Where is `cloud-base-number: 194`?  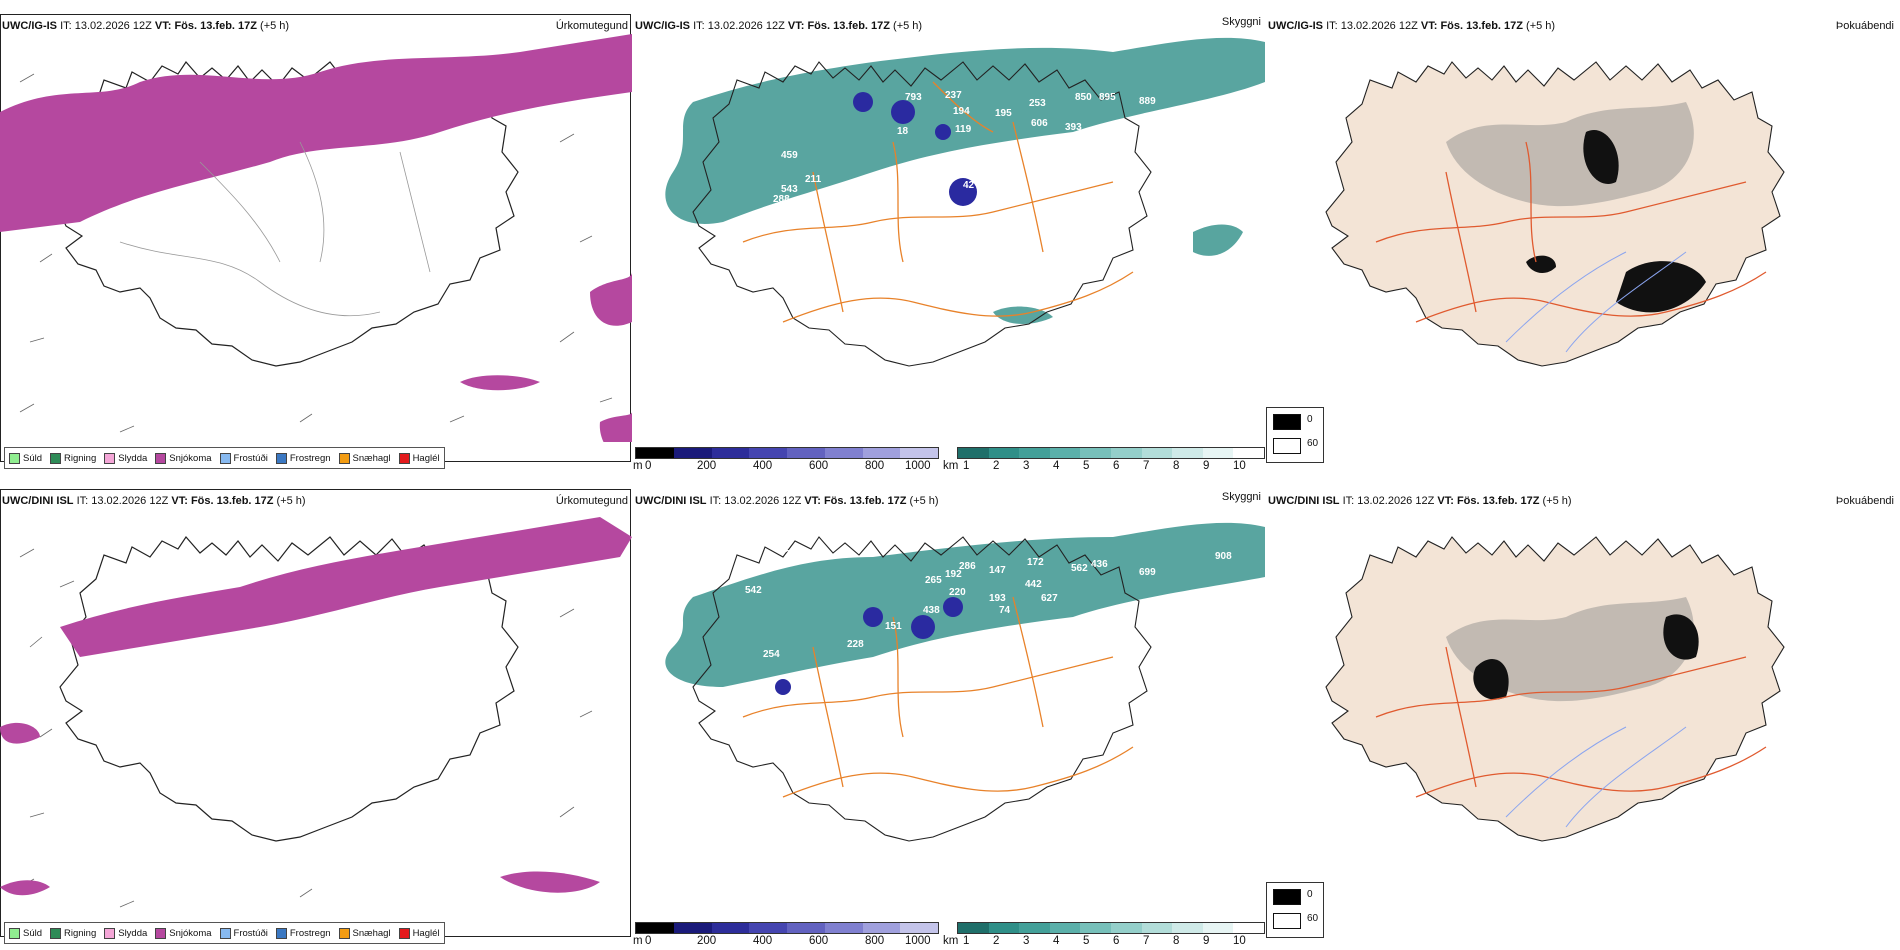
cloud-base-number: 194 is located at coordinates (961, 111).